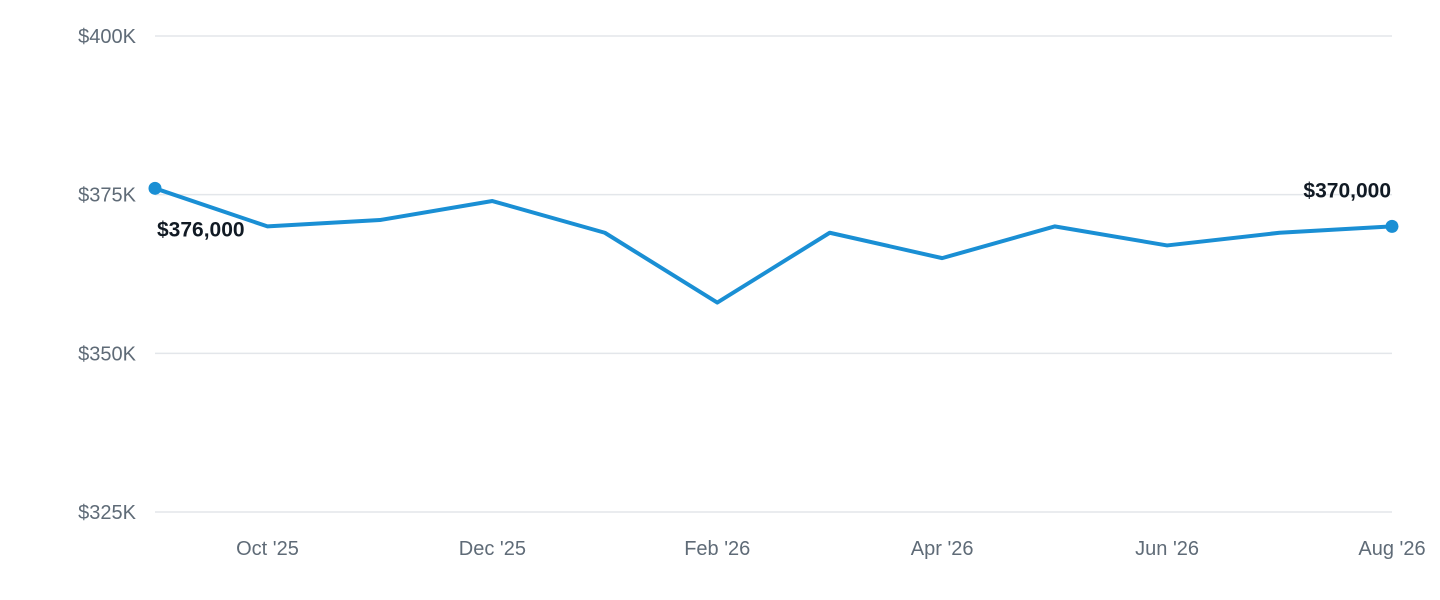 Image resolution: width=1440 pixels, height=600 pixels. What do you see at coordinates (492, 549) in the screenshot?
I see `x-tick-label: Dec '25` at bounding box center [492, 549].